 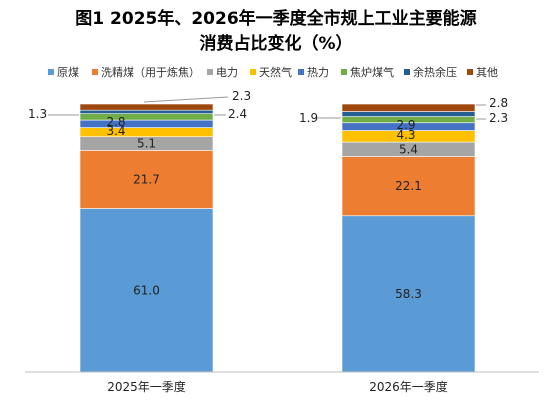 What do you see at coordinates (146, 386) in the screenshot?
I see `x-tick-label-0: 2025年一季度` at bounding box center [146, 386].